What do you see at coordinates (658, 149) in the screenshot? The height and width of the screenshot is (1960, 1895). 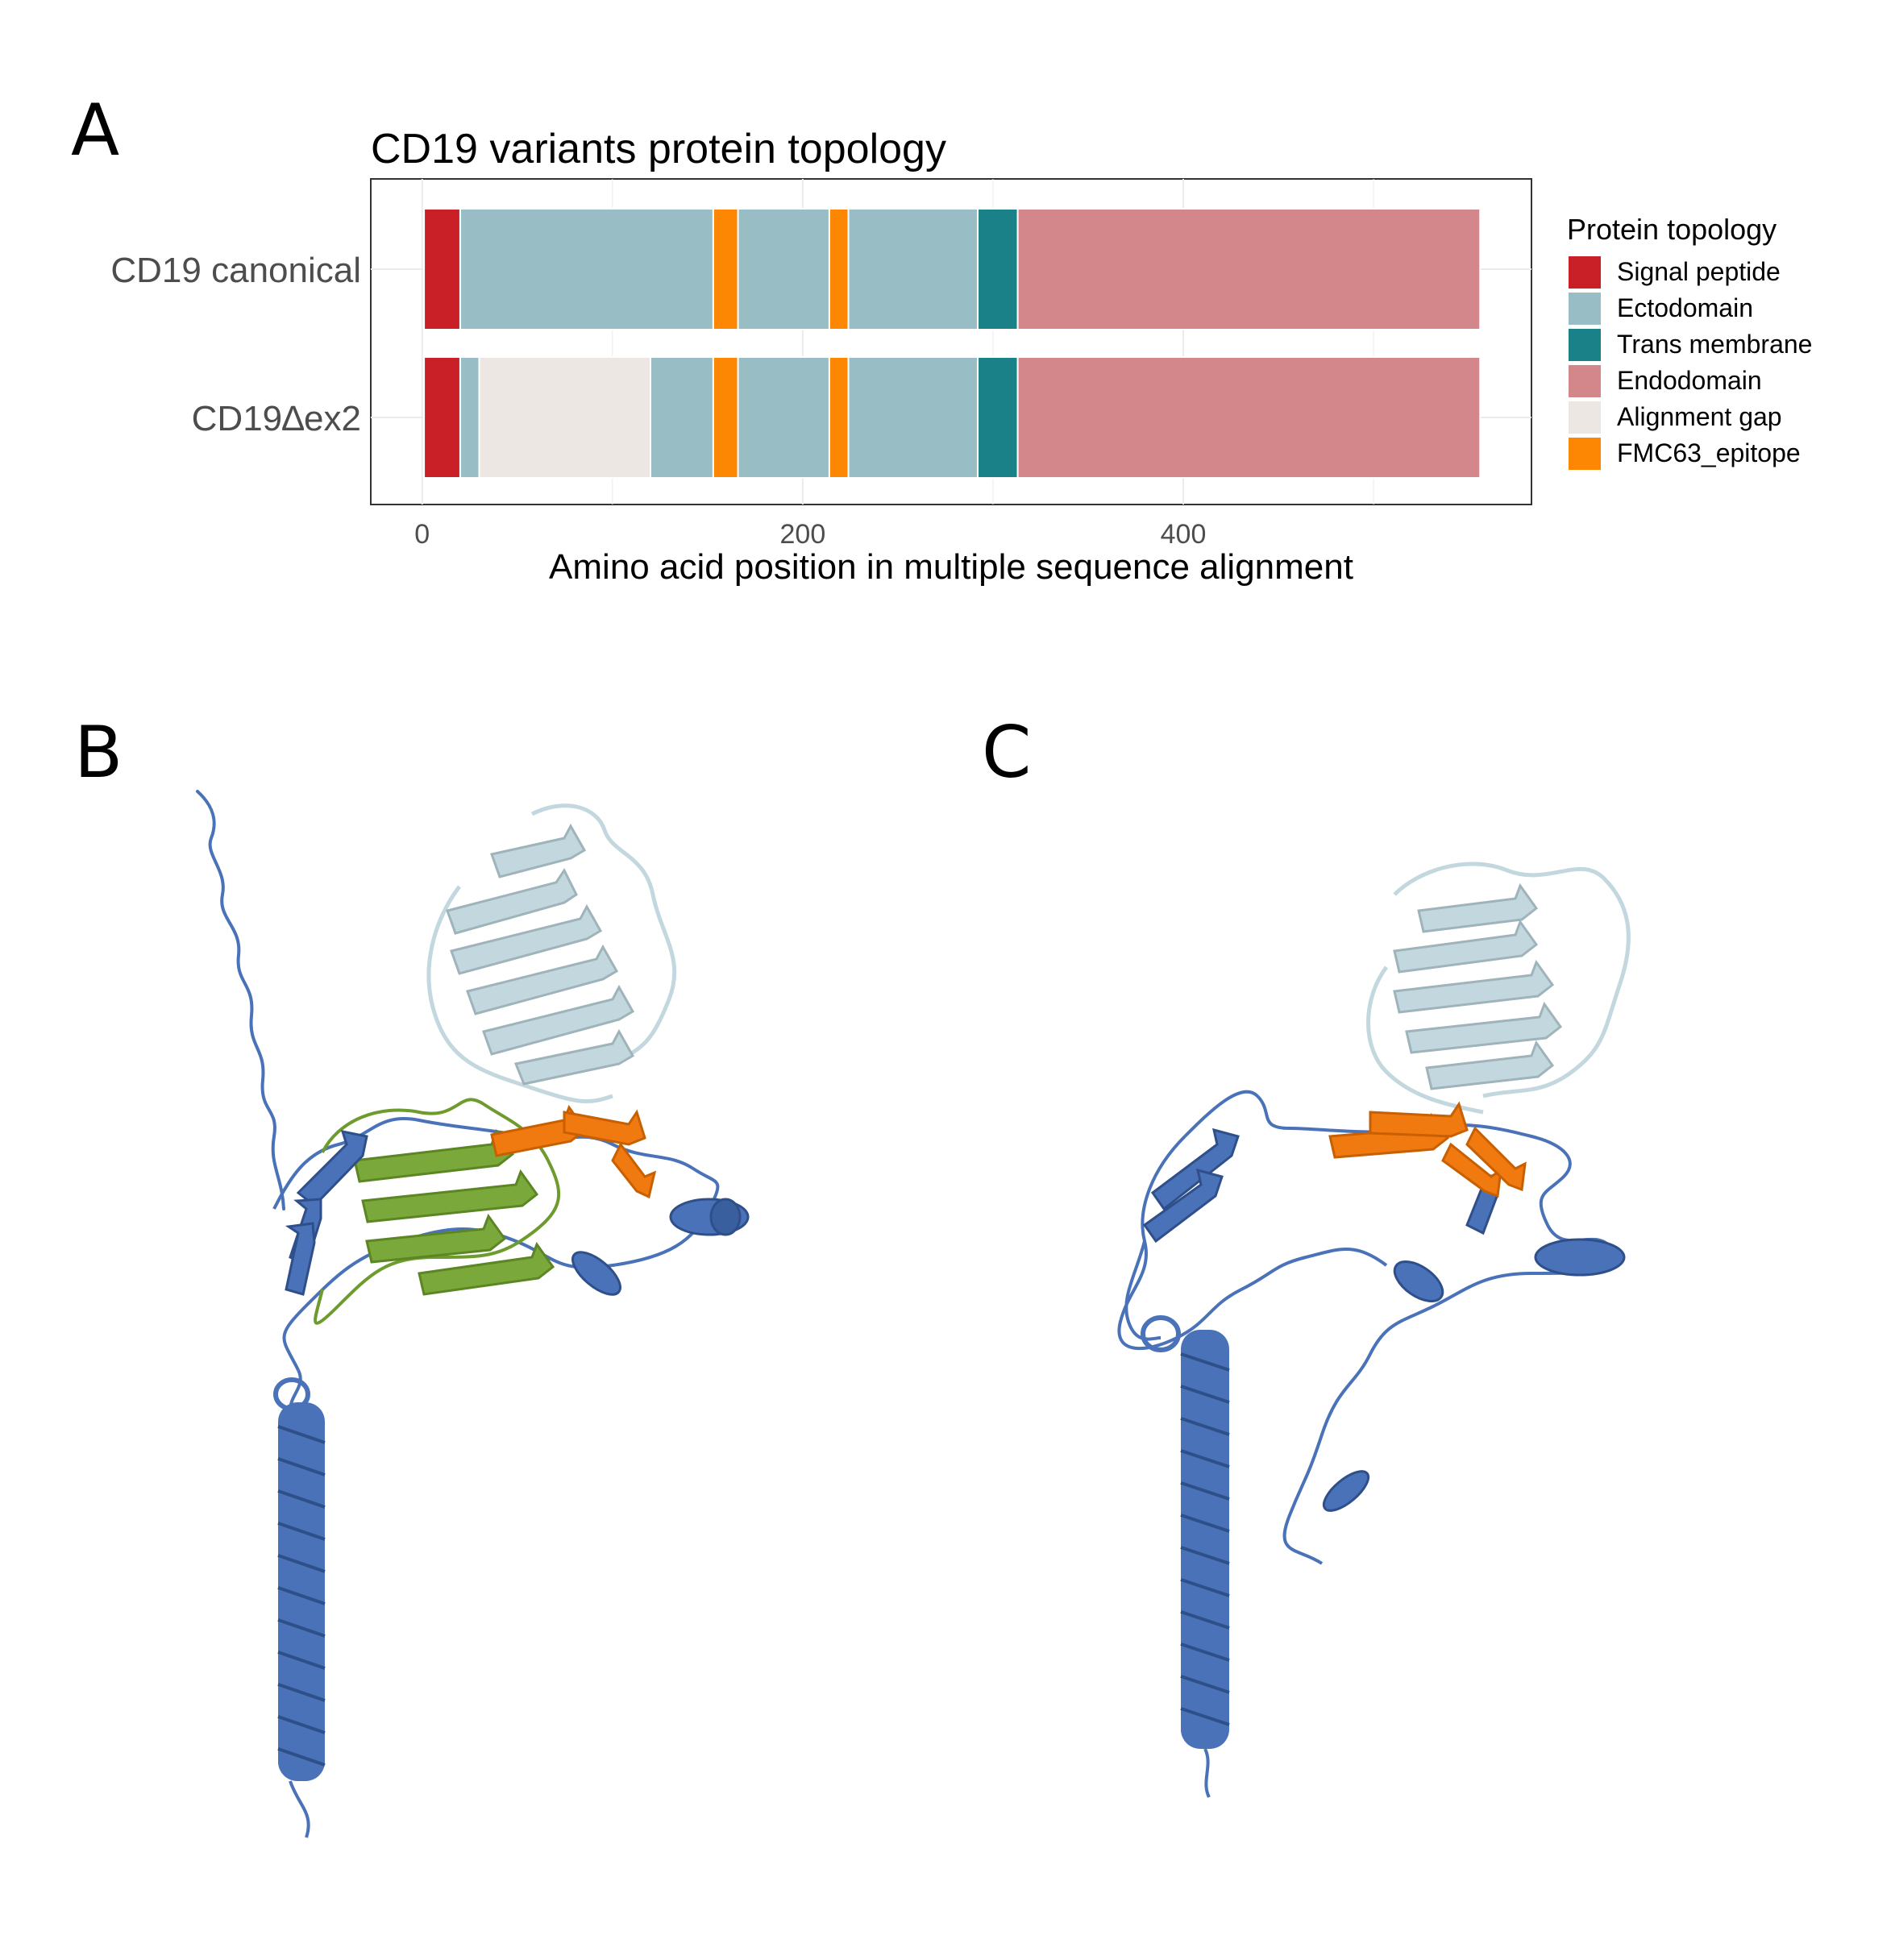 I see `chart-title: CD19 variants protein topology` at bounding box center [658, 149].